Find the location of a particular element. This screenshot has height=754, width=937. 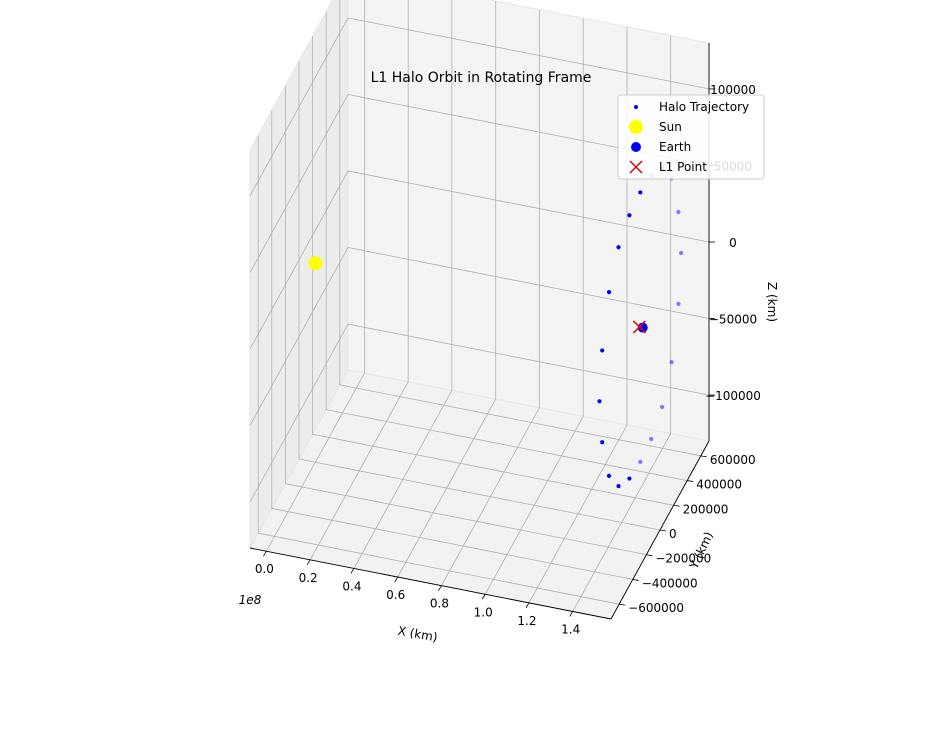

legend-label: L1 Point is located at coordinates (683, 167).